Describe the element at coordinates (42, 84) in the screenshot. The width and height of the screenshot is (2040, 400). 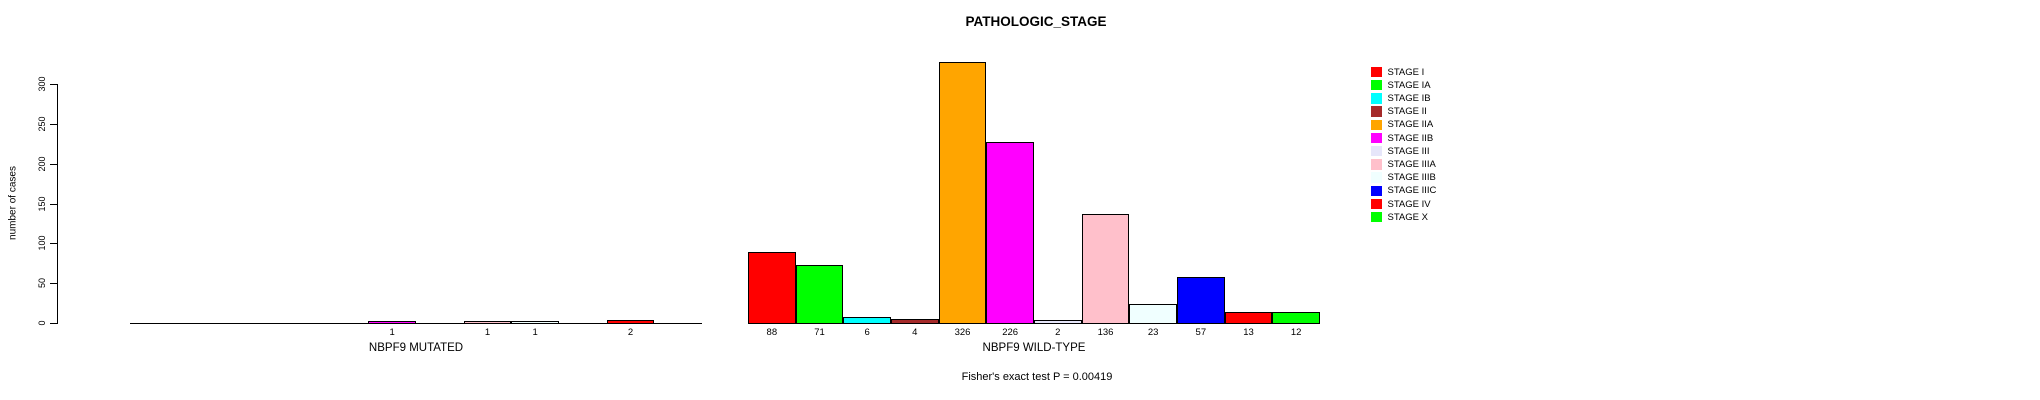
I see `y-tick-label: 300` at that location.